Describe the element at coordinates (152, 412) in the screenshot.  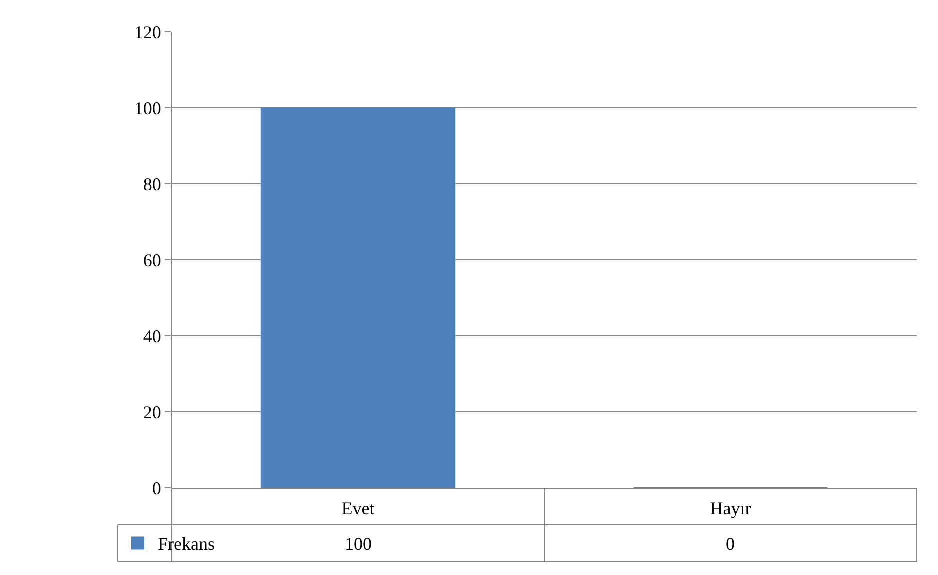
I see `y-tick-label: 20` at that location.